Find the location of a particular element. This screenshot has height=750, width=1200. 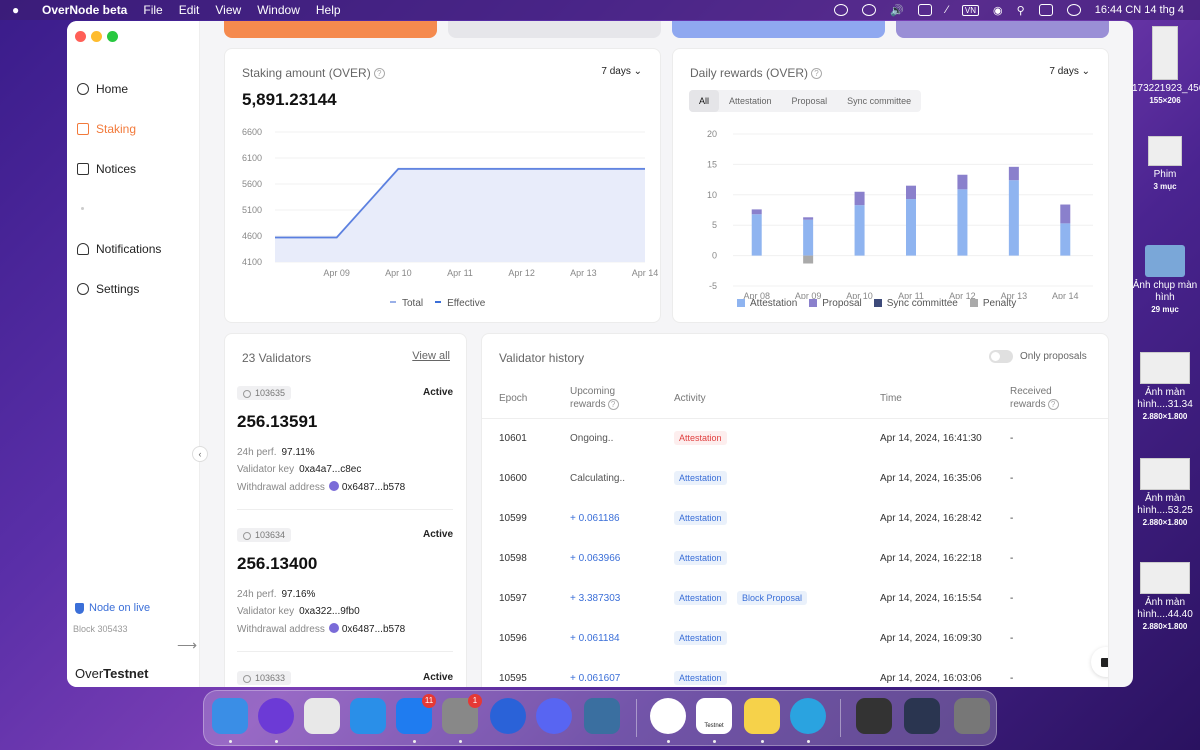

time-cell: Apr 14, 2024, 16:09:30 is located at coordinates (931, 638).